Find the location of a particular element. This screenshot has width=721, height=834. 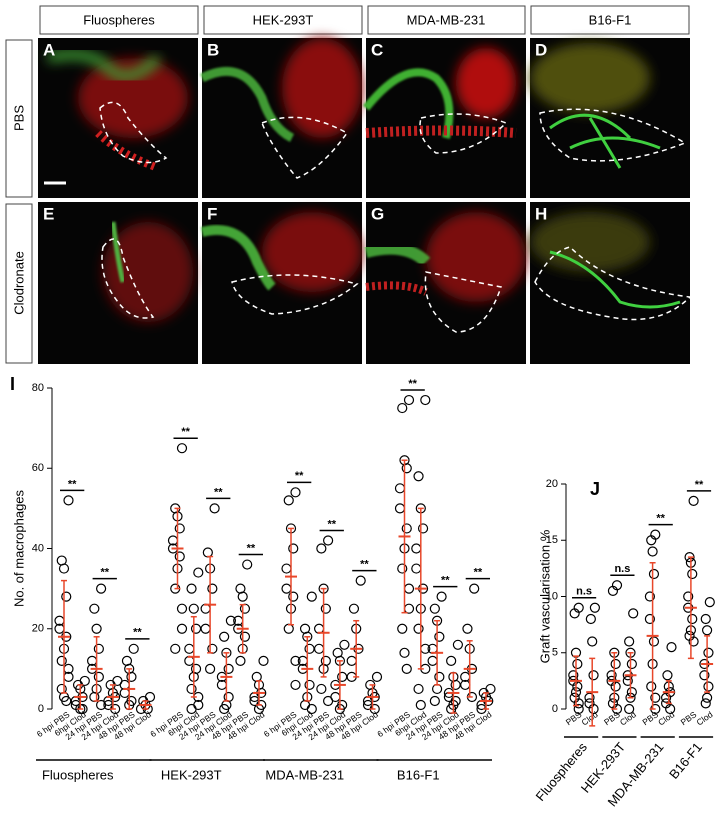

micrograph: E is located at coordinates (118, 283).